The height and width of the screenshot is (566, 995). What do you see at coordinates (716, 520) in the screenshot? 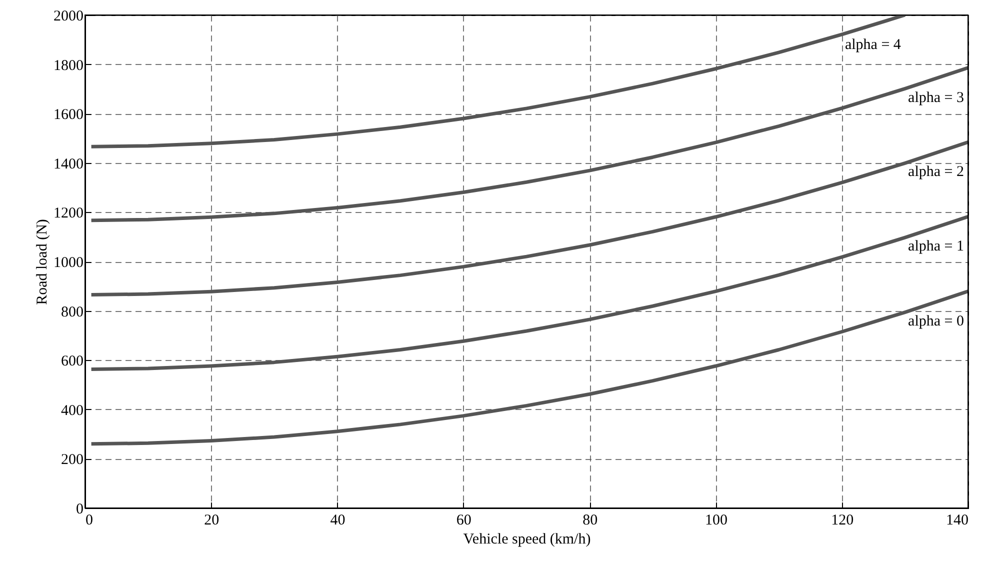
I see `x-tick-label: 100` at bounding box center [716, 520].